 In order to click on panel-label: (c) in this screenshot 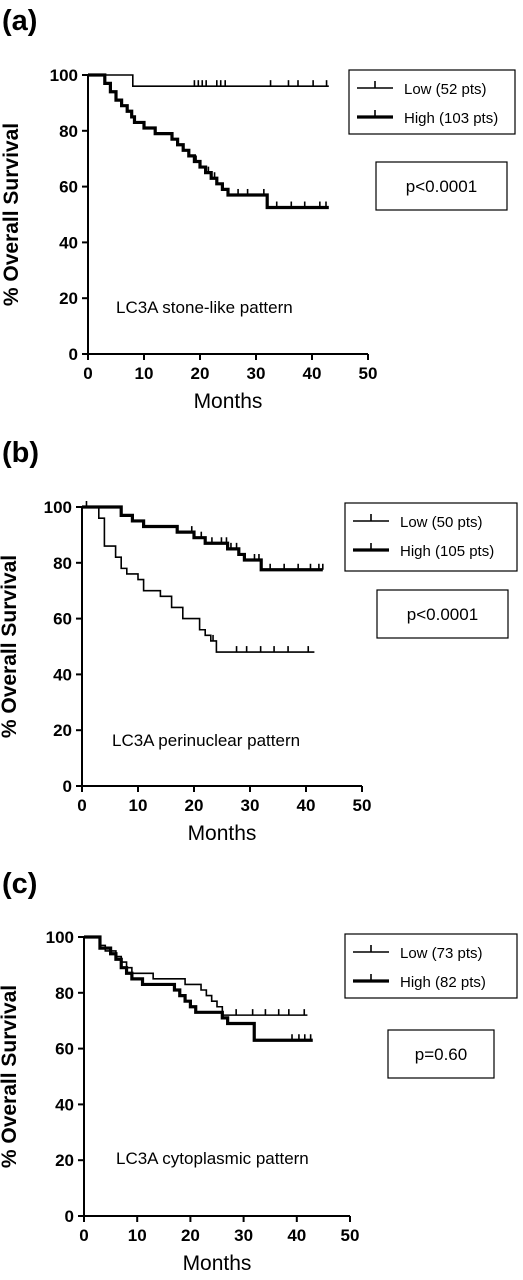, I will do `click(19, 884)`.